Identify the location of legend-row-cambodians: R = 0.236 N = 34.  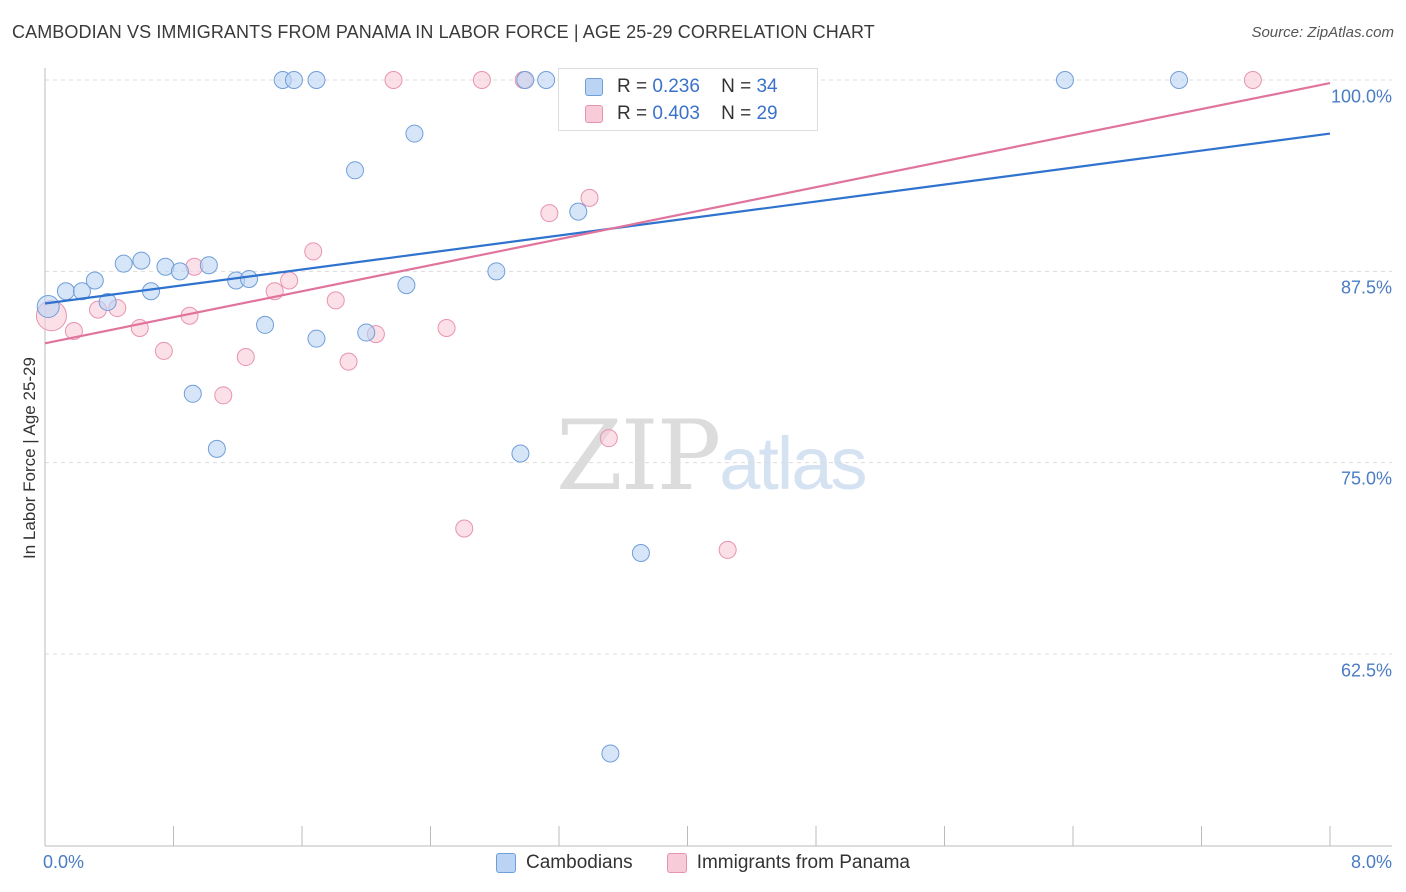
(681, 87).